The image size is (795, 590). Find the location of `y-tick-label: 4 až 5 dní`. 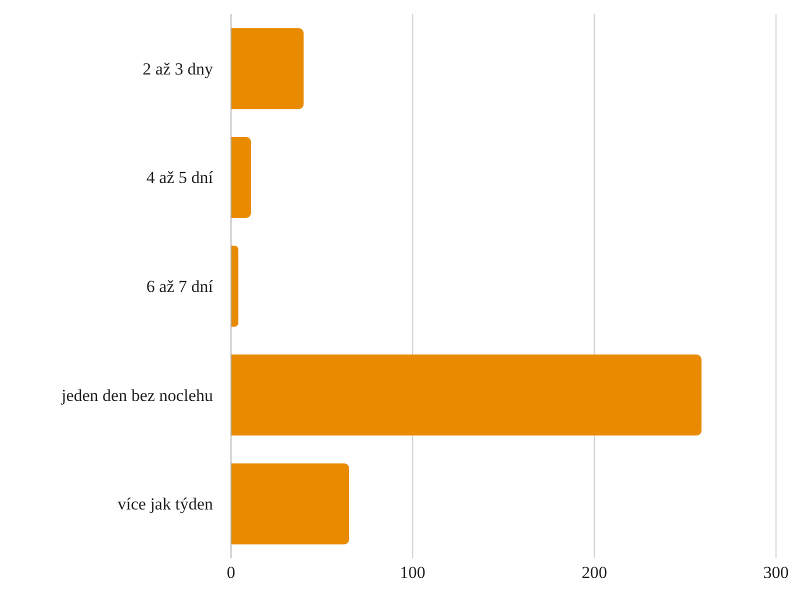

y-tick-label: 4 až 5 dní is located at coordinates (180, 178).